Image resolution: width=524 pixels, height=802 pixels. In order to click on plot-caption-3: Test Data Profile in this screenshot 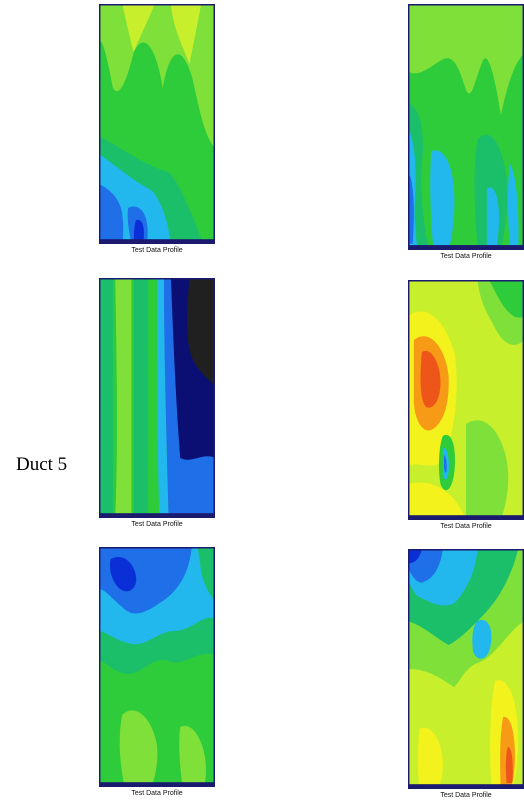, I will do `click(157, 524)`.